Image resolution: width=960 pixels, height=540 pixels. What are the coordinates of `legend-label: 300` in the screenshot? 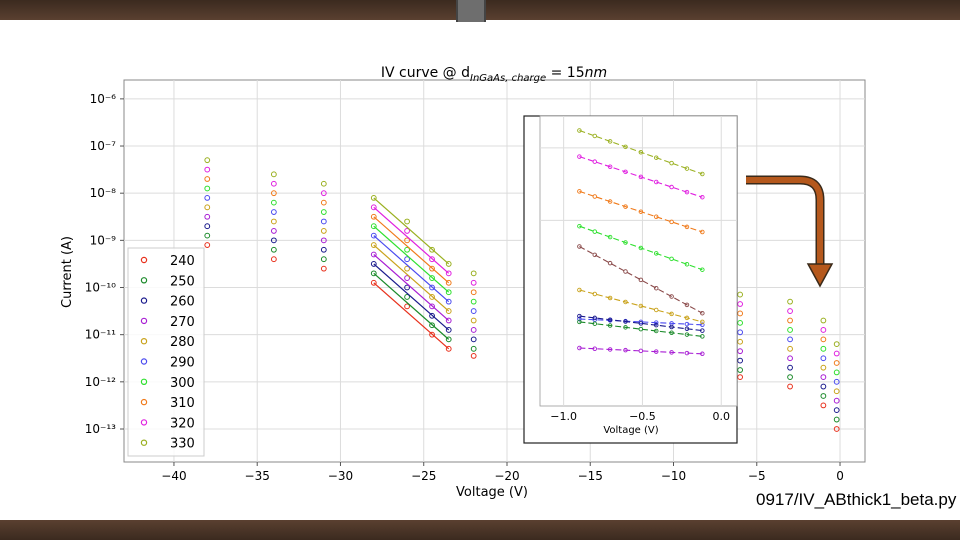 It's located at (182, 383).